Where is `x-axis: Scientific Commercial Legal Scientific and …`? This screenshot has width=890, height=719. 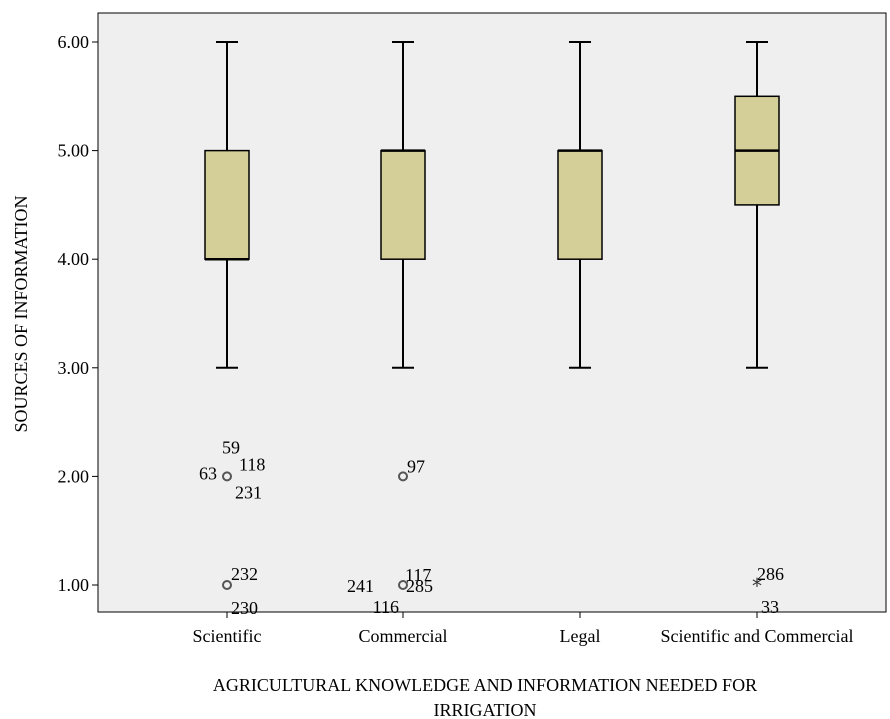
x-axis: Scientific Commercial Legal Scientific and … is located at coordinates (523, 629).